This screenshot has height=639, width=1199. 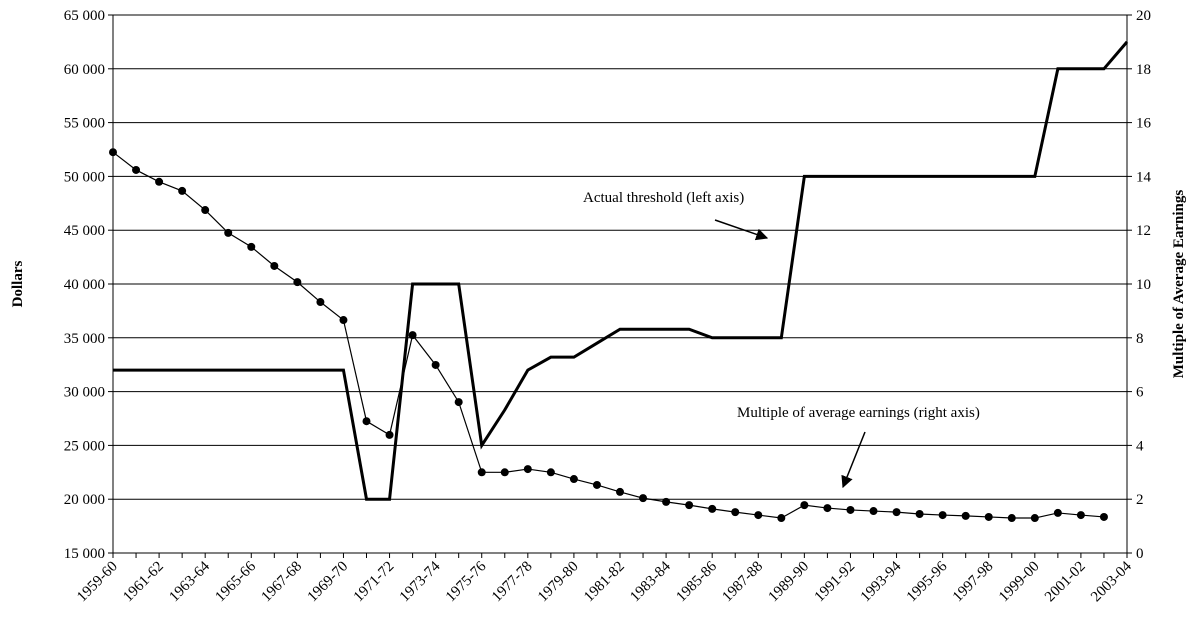 I want to click on x-tick-label: 2001-02, so click(x=1065, y=582).